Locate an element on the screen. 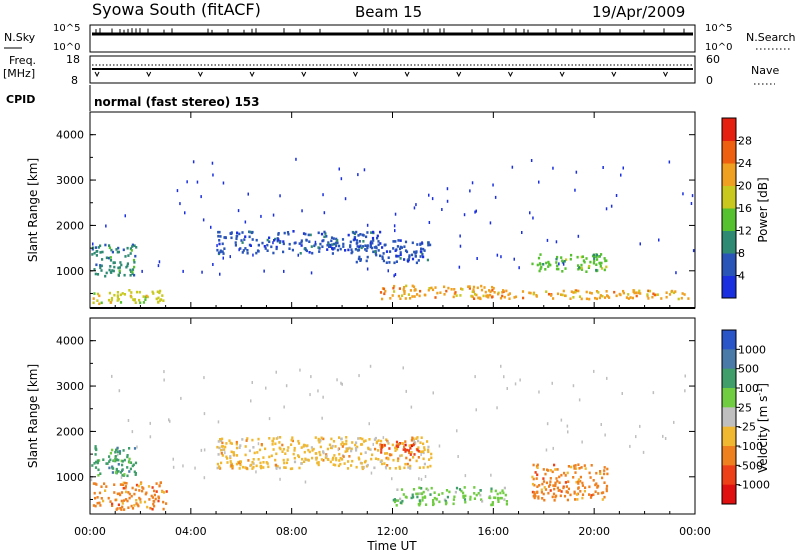 The image size is (800, 554). y-tick-label: 1000 is located at coordinates (70, 271).